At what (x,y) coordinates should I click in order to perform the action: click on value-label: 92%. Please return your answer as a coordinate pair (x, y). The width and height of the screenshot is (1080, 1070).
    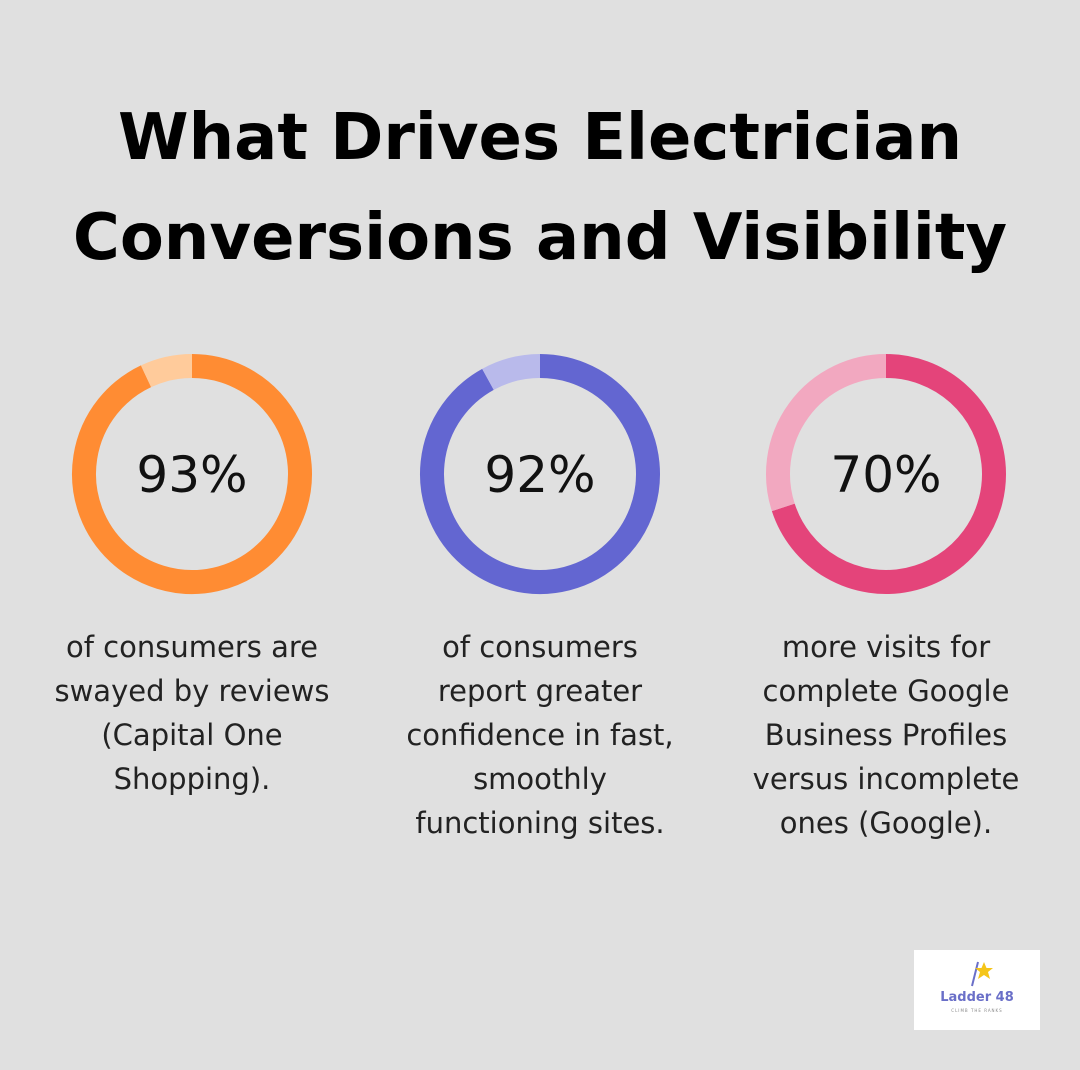
    Looking at the image, I should click on (539, 475).